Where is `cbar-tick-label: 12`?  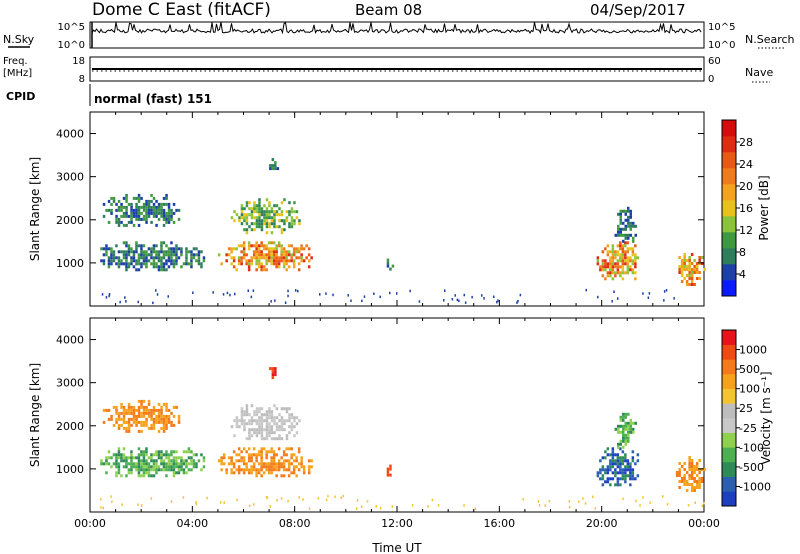 cbar-tick-label: 12 is located at coordinates (746, 230).